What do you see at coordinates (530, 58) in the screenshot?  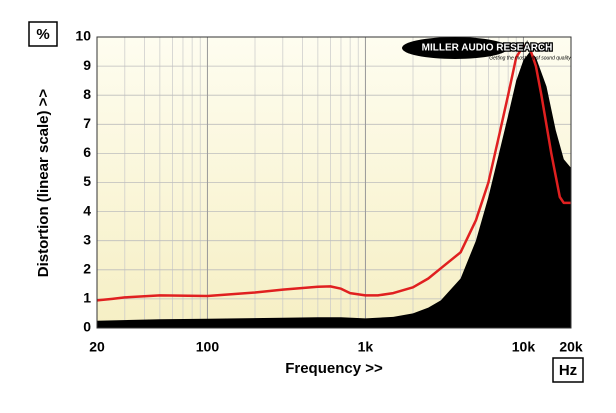 I see `logo-tagline: Getting the most out of sound quality` at bounding box center [530, 58].